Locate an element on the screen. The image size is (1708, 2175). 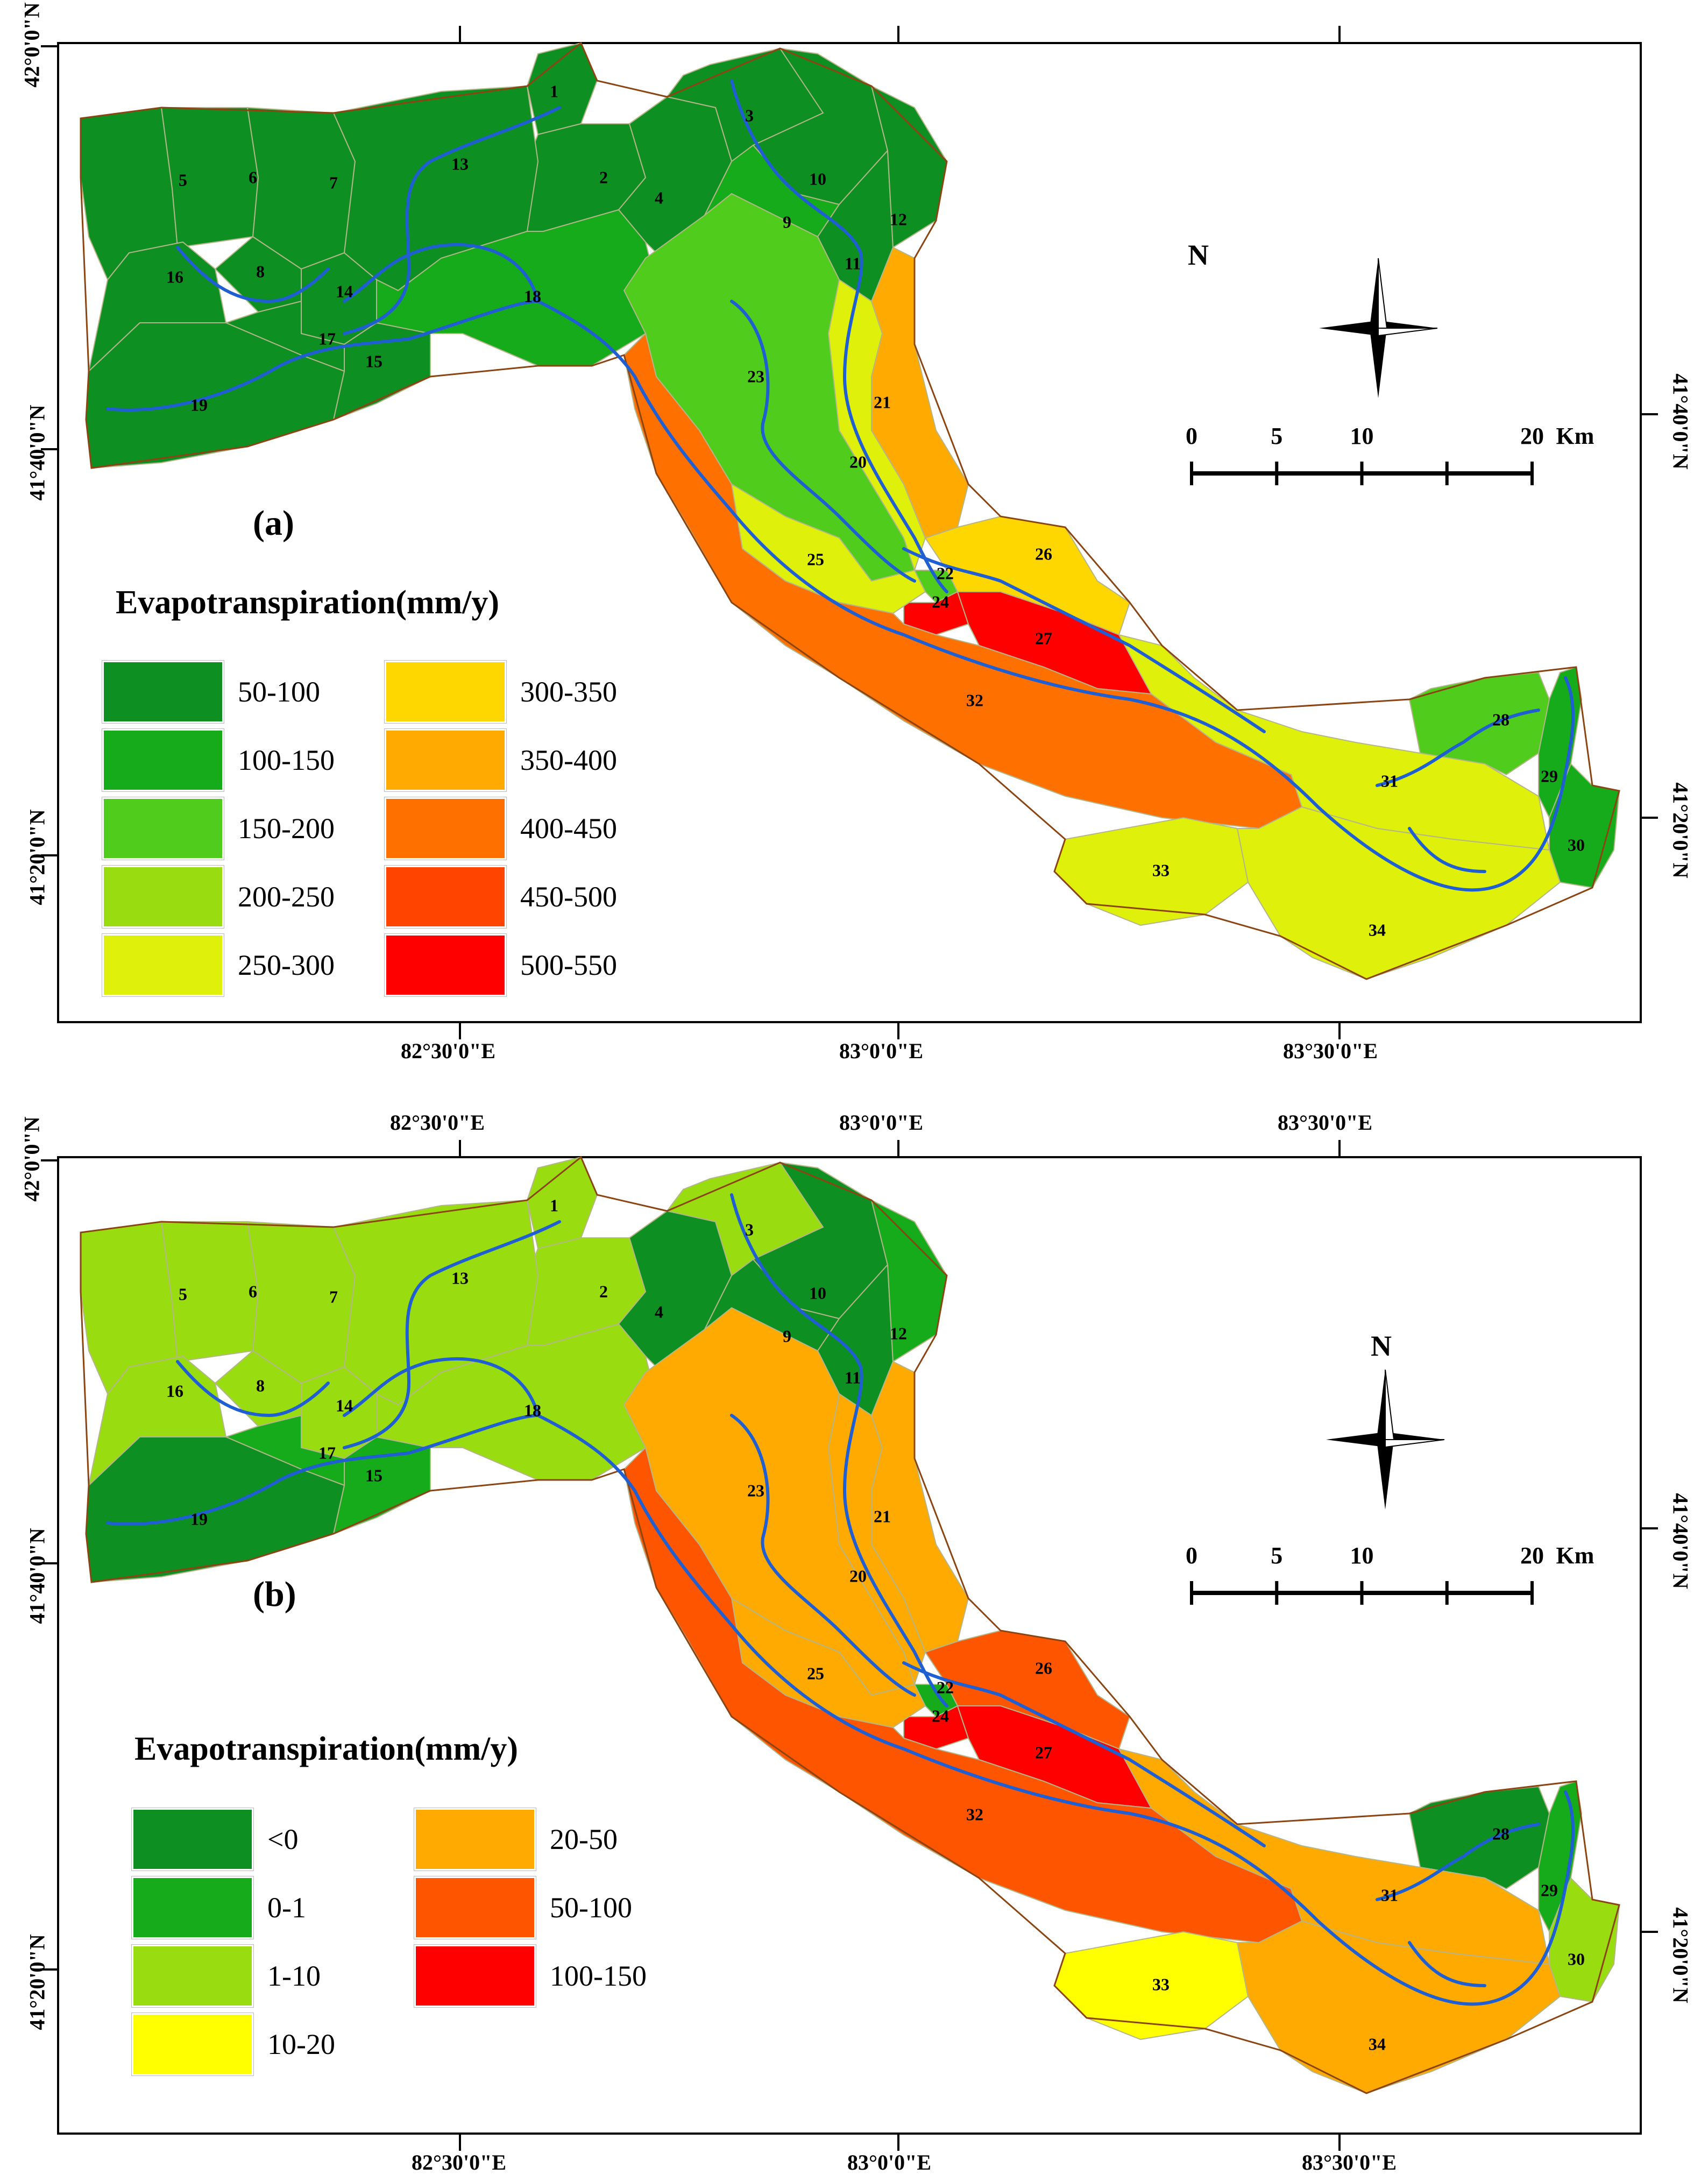
legend-label: 20-50 is located at coordinates (584, 1839).